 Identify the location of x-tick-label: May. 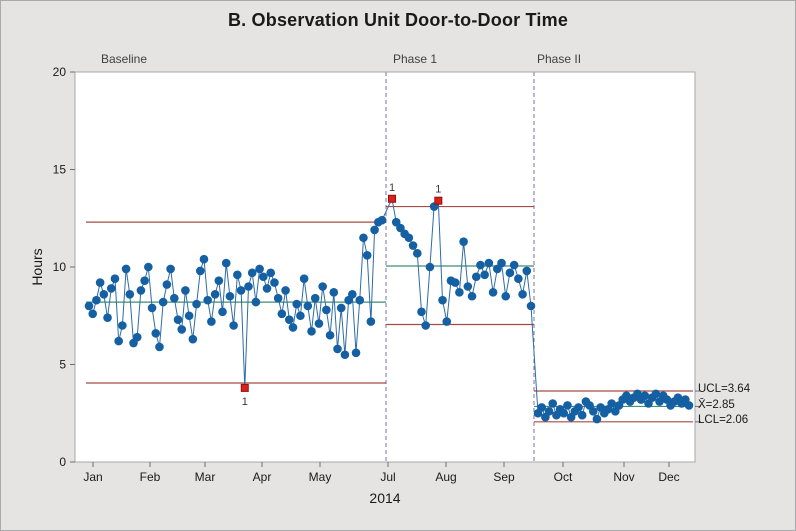
(320, 477).